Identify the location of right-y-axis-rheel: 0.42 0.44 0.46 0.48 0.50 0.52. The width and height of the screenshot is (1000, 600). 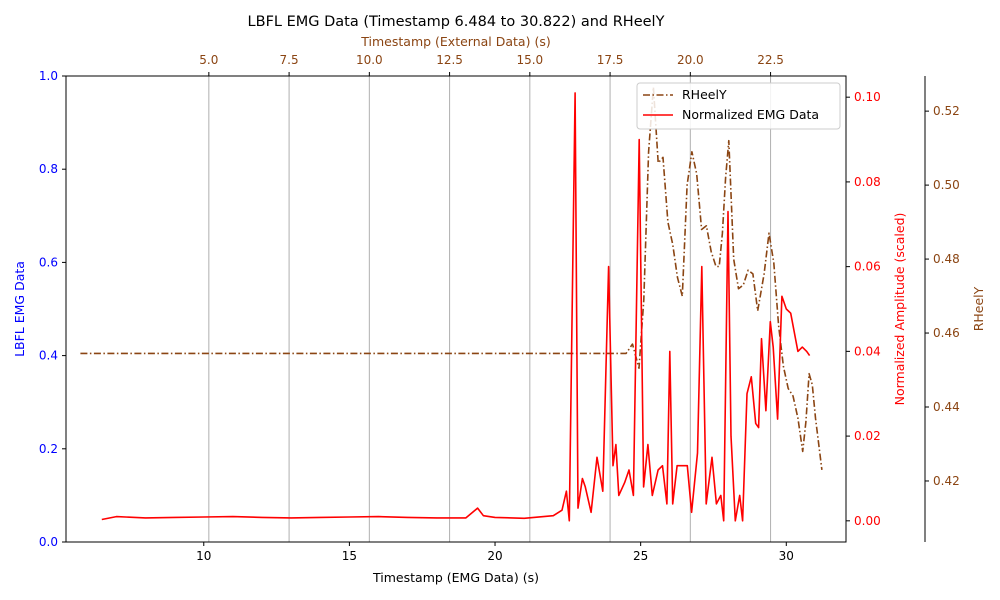
(942, 296).